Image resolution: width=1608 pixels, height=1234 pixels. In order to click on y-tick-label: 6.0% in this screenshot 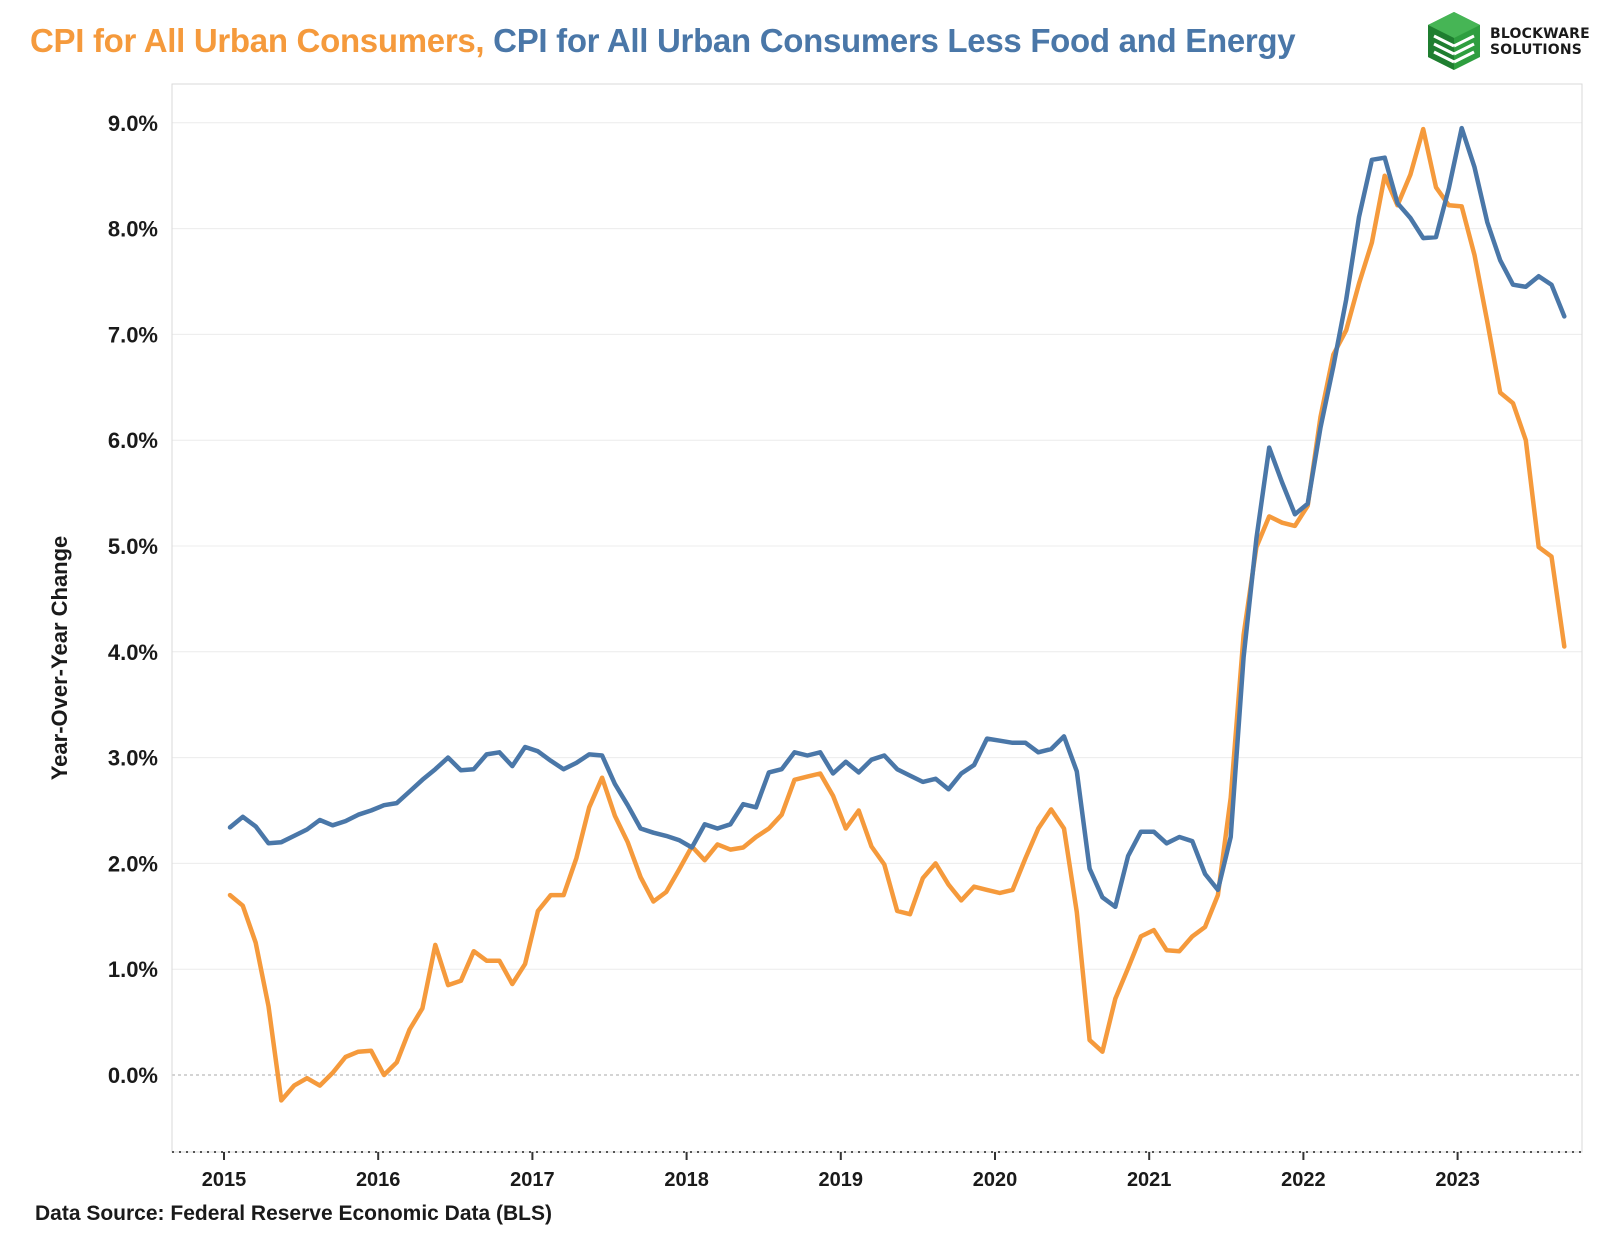, I will do `click(133, 440)`.